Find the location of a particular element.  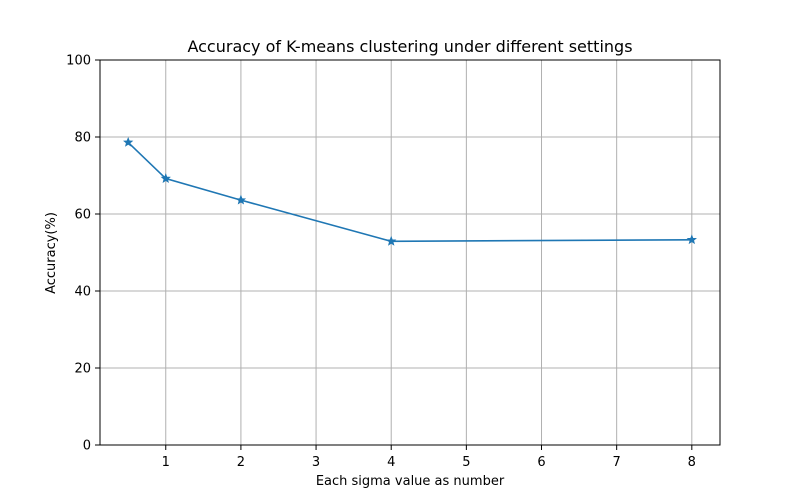

y-tick-label: 40 is located at coordinates (82, 292).